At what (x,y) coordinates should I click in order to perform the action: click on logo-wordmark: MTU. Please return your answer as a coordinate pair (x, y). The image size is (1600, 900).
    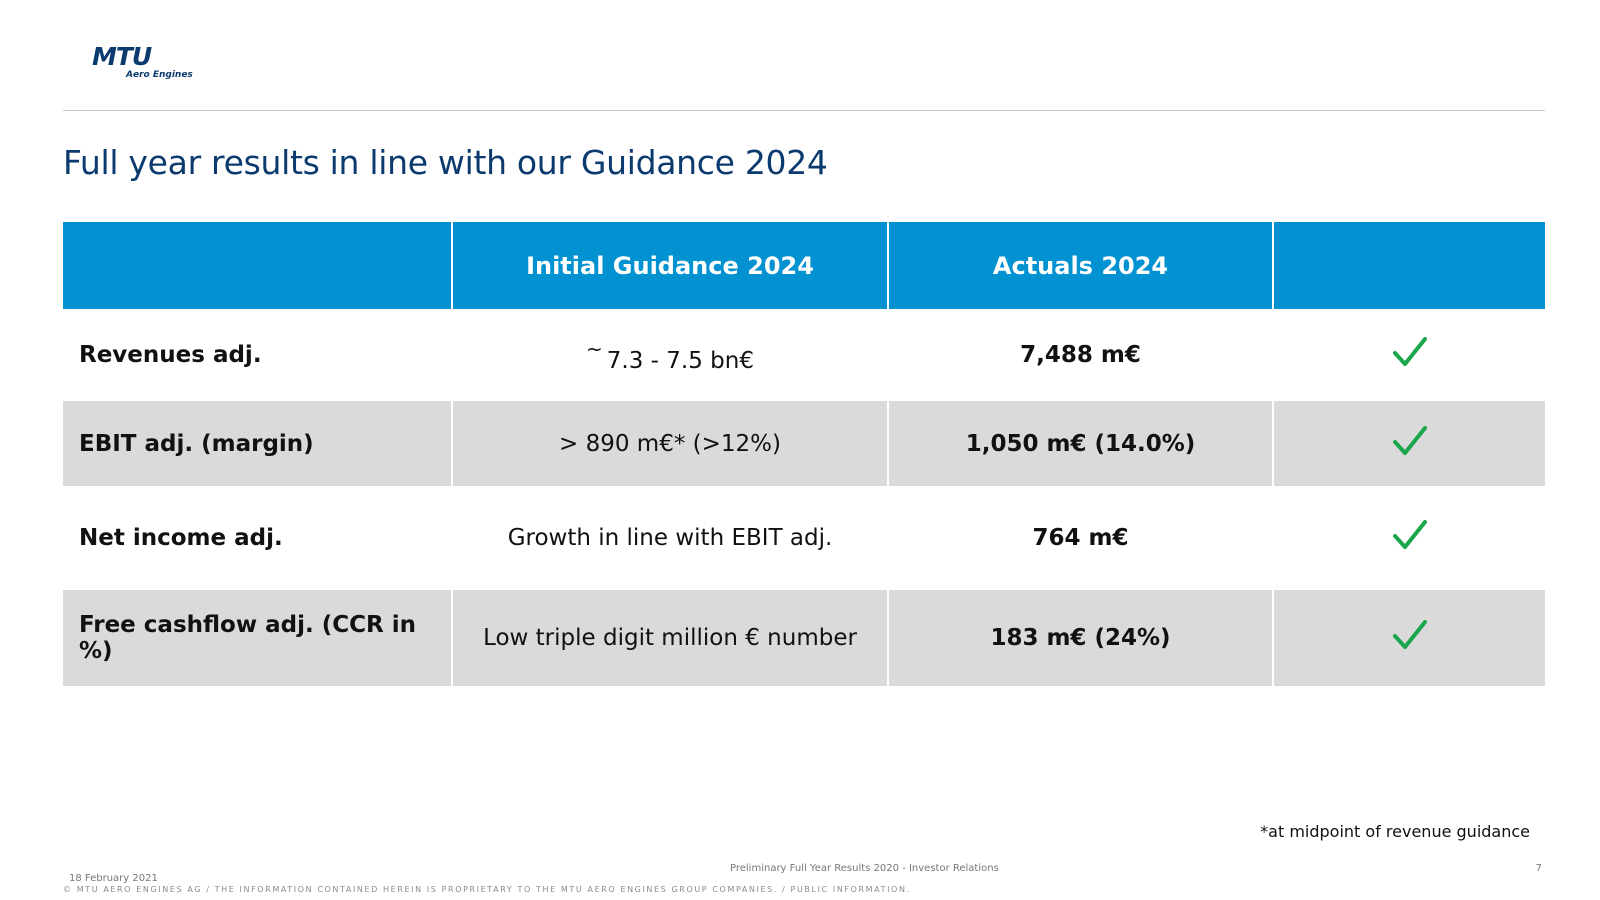
    Looking at the image, I should click on (122, 56).